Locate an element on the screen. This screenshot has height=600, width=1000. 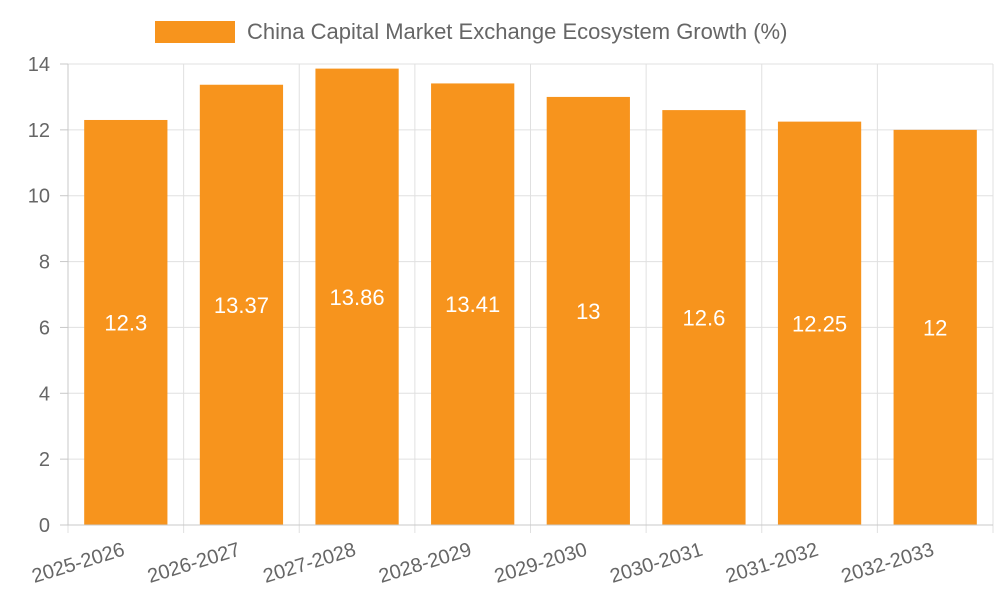
y-tick-label: 2 is located at coordinates (44, 460).